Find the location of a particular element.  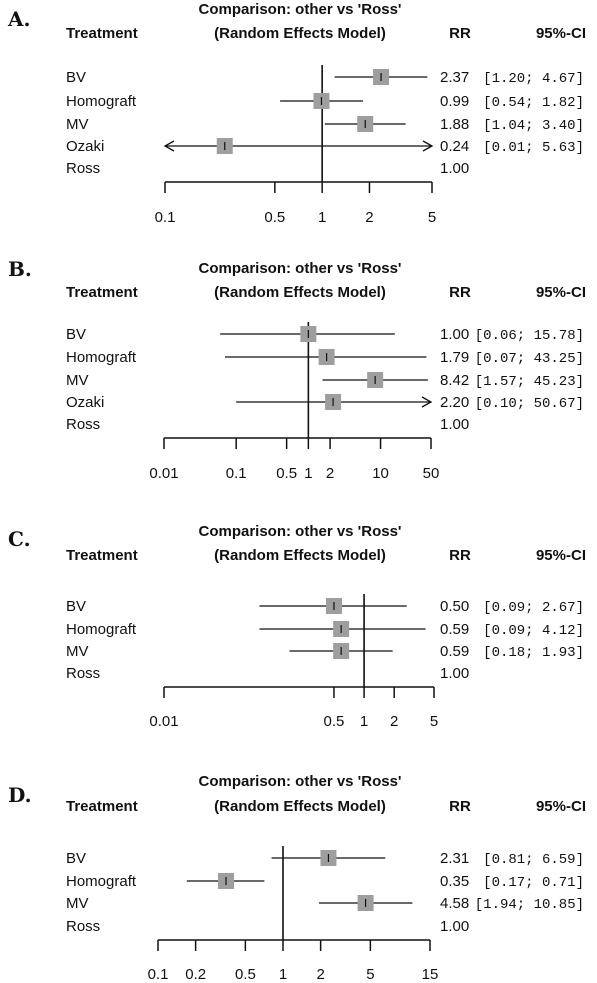

rr-value: 2.37 is located at coordinates (454, 77).